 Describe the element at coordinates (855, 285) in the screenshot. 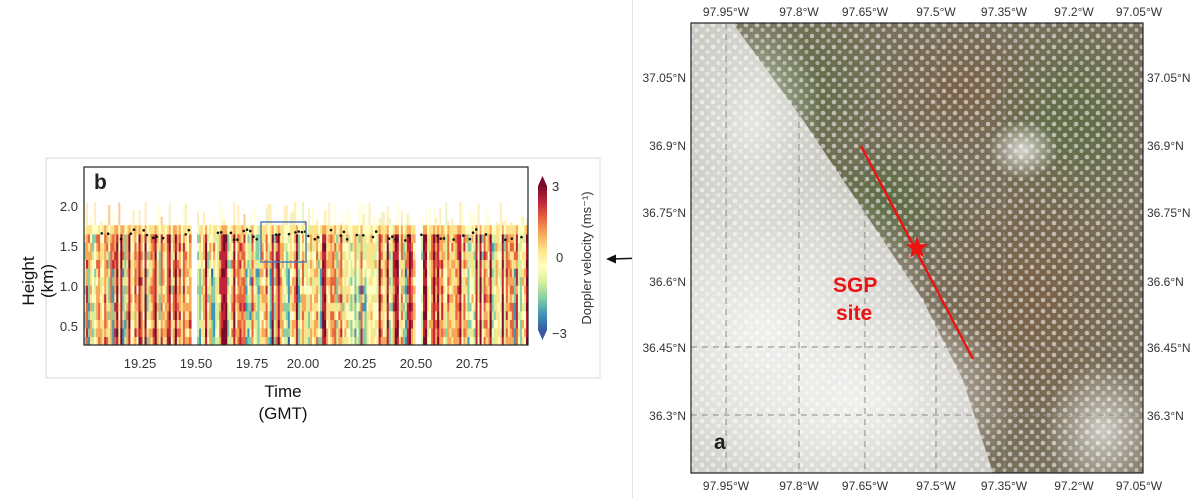

I see `site-label-line1: SGP` at that location.